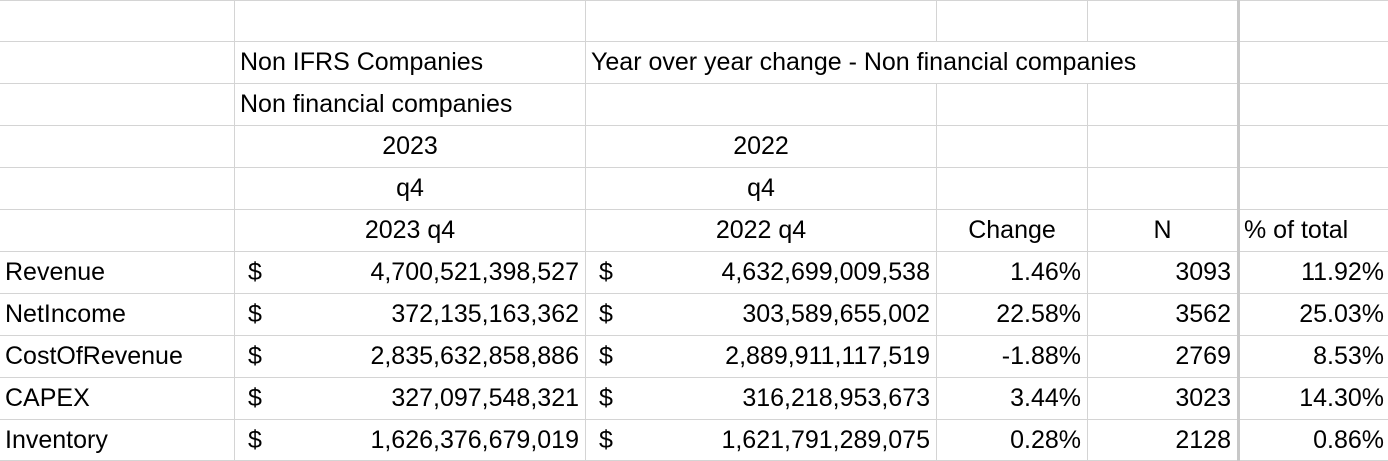  I want to click on header-quarter-b: q4, so click(761, 188).